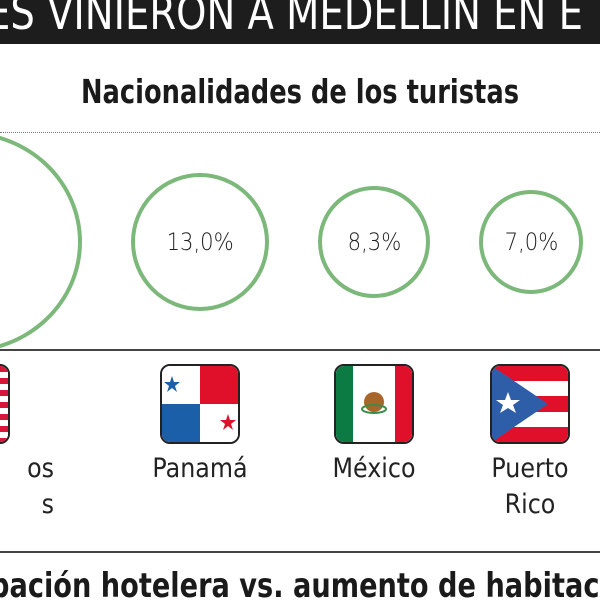 Image resolution: width=600 pixels, height=606 pixels. I want to click on bubble-label: 13,0%, so click(200, 242).